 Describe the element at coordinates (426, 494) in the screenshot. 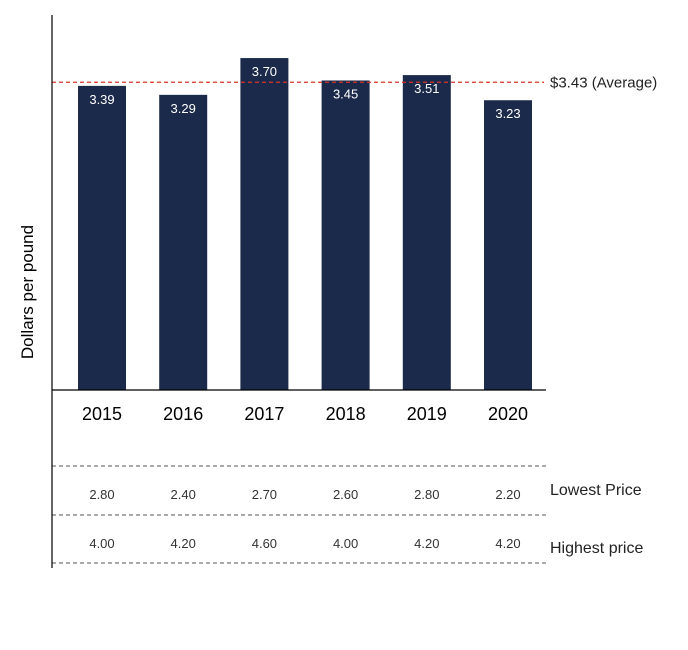

I see `lowest-price-value-2019: 2.80` at that location.